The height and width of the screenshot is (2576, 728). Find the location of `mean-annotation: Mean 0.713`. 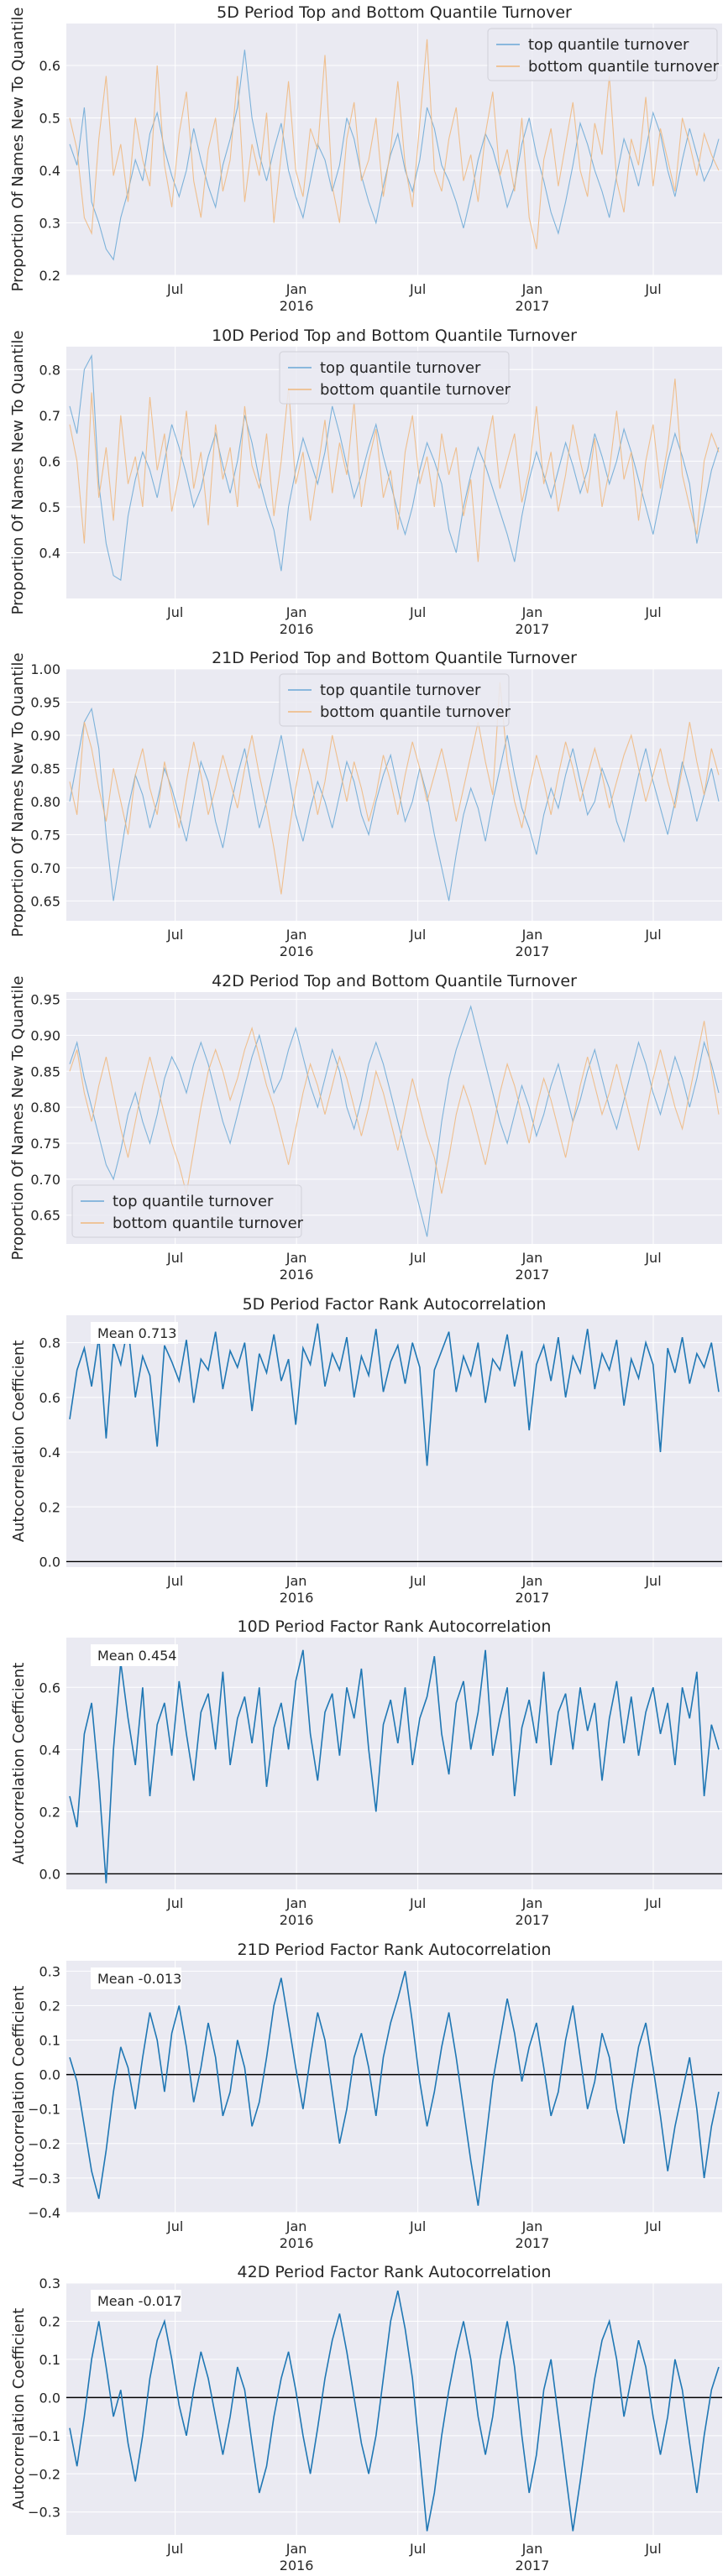

mean-annotation: Mean 0.713 is located at coordinates (134, 1333).